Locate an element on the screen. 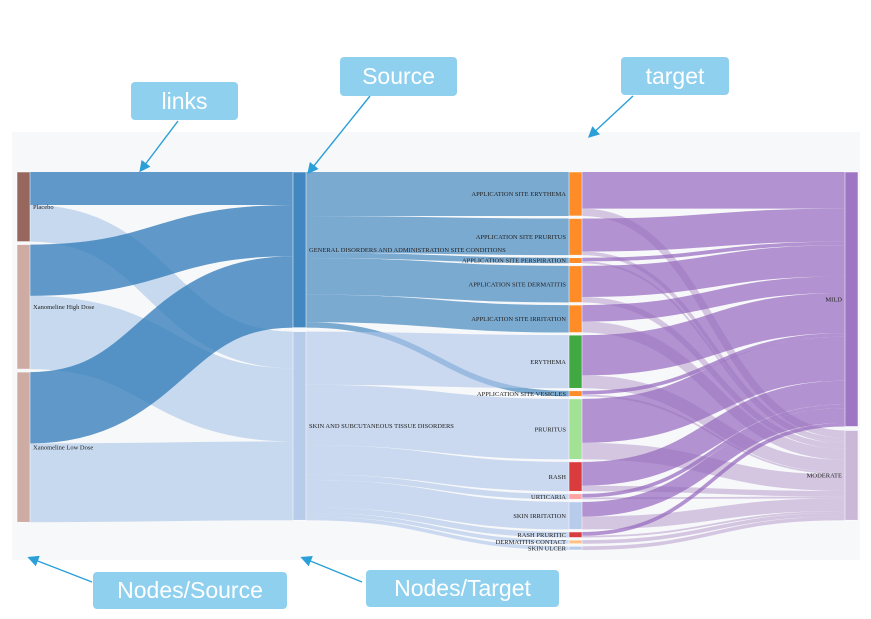  node-erythema is located at coordinates (575, 361).